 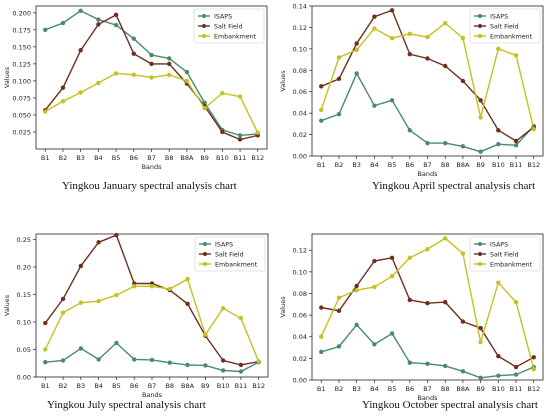 I want to click on legend-label: ISAPS, so click(x=499, y=16).